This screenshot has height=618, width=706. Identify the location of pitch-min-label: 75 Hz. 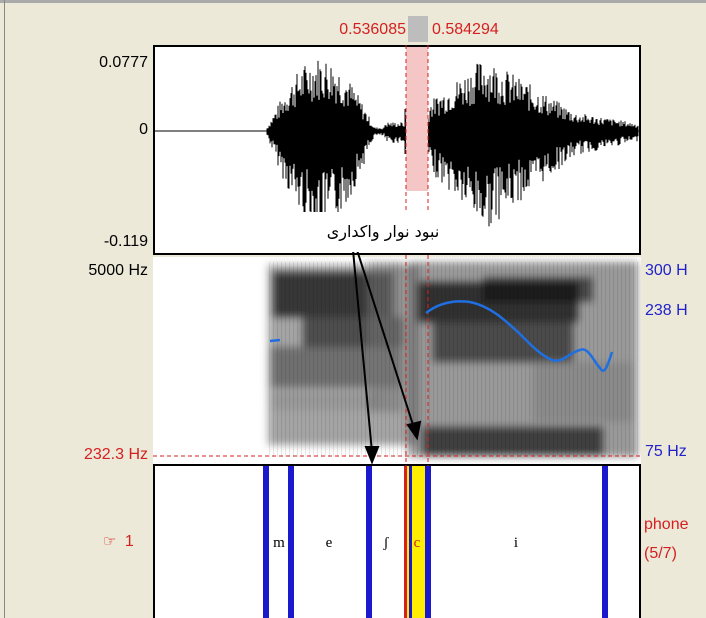
(666, 451).